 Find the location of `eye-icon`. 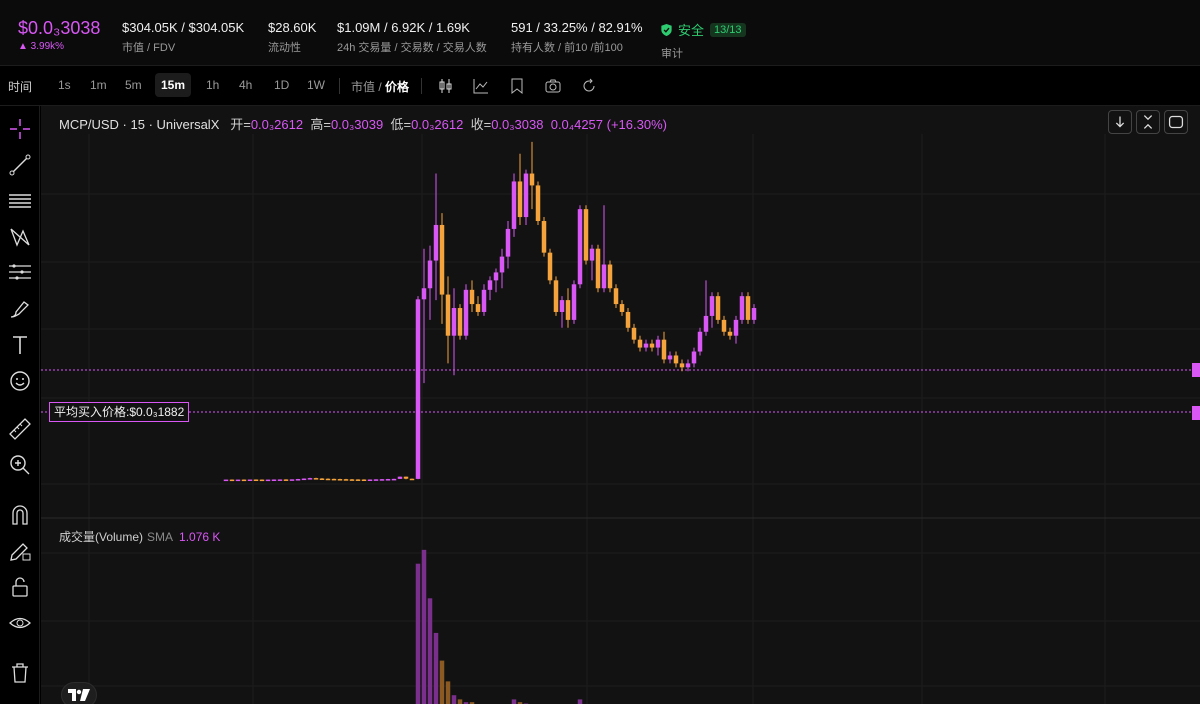

eye-icon is located at coordinates (20, 623).